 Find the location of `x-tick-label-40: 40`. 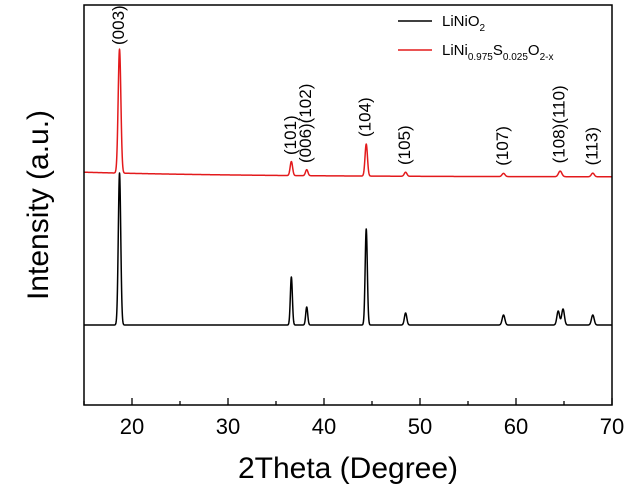

x-tick-label-40: 40 is located at coordinates (324, 426).